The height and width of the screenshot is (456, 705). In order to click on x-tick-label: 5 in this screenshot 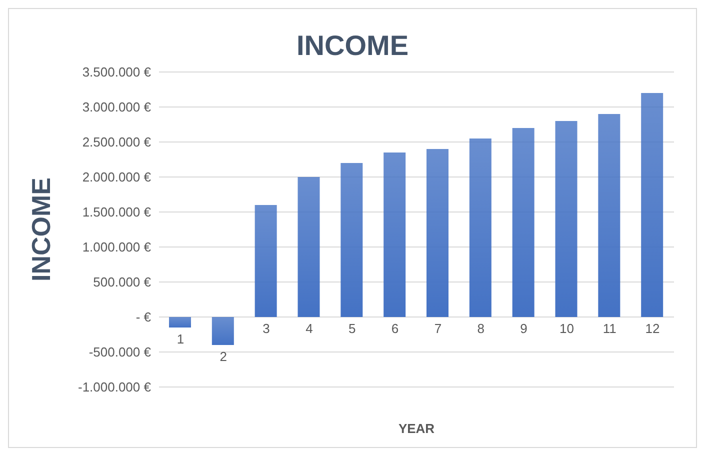, I will do `click(352, 328)`.